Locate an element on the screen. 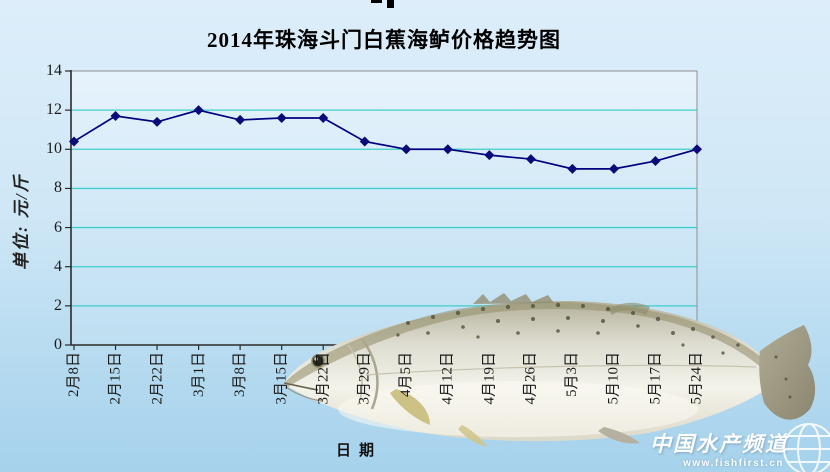 The image size is (830, 472). fish-spots is located at coordinates (594, 350).